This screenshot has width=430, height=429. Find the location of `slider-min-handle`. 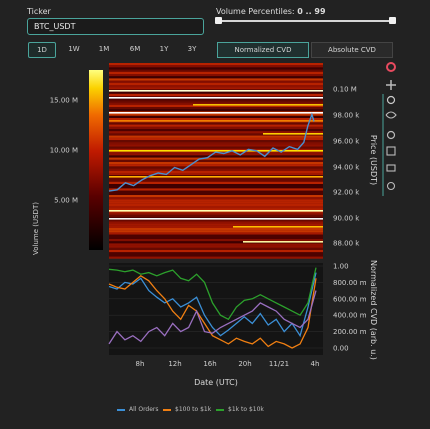

slider-min-handle is located at coordinates (218, 20).